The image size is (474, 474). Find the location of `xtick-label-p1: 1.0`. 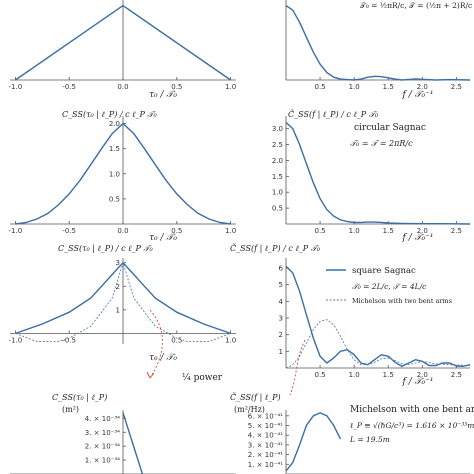

xtick-label-p1: 1.0 is located at coordinates (230, 87).